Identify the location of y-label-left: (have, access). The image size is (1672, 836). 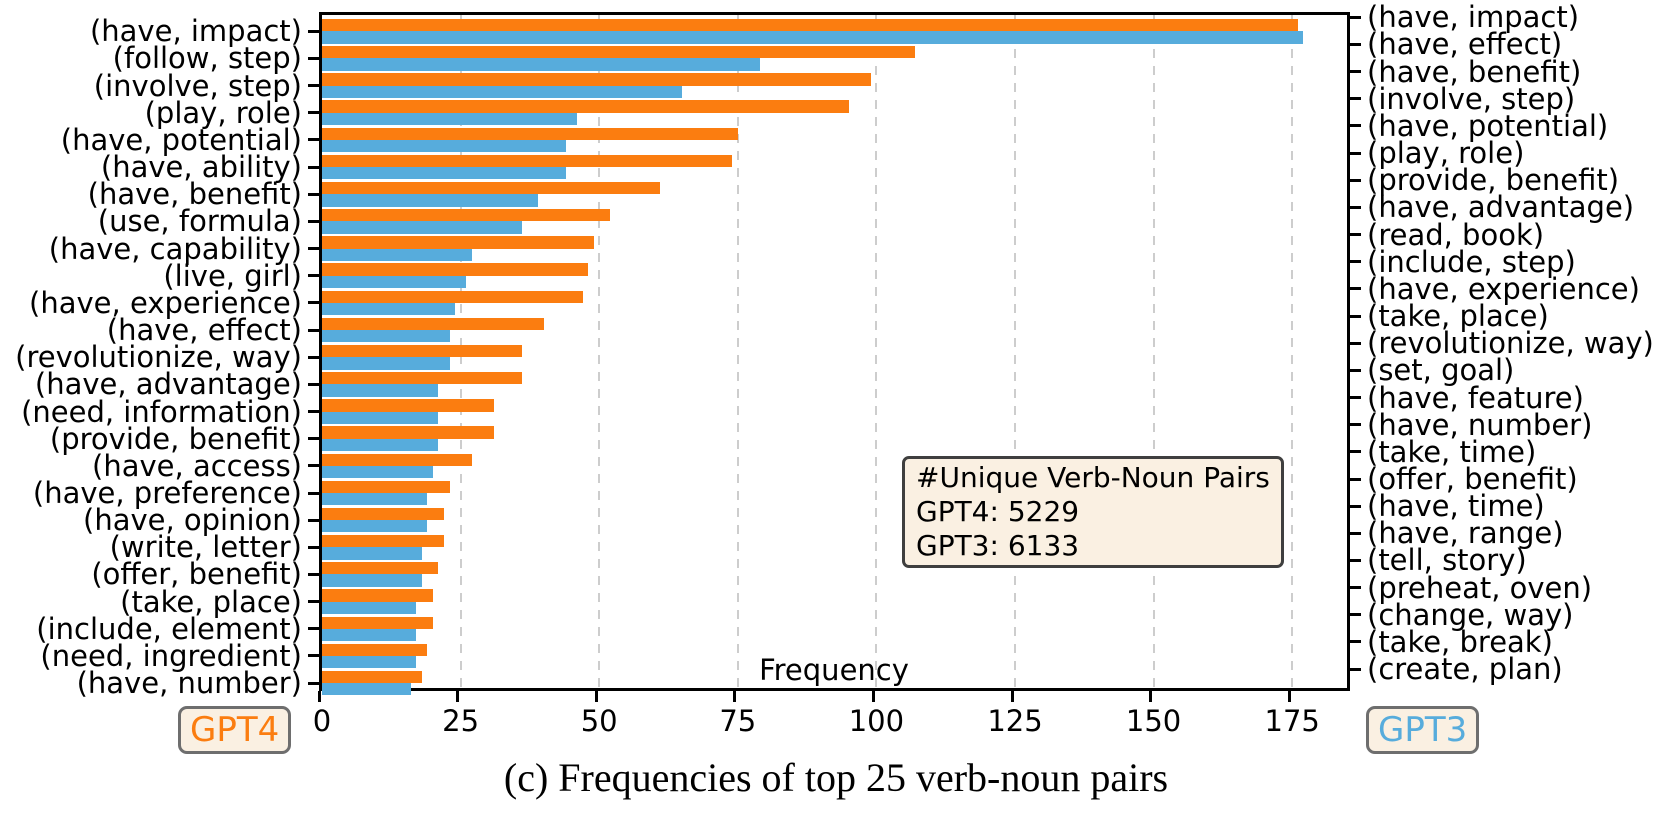
(197, 465).